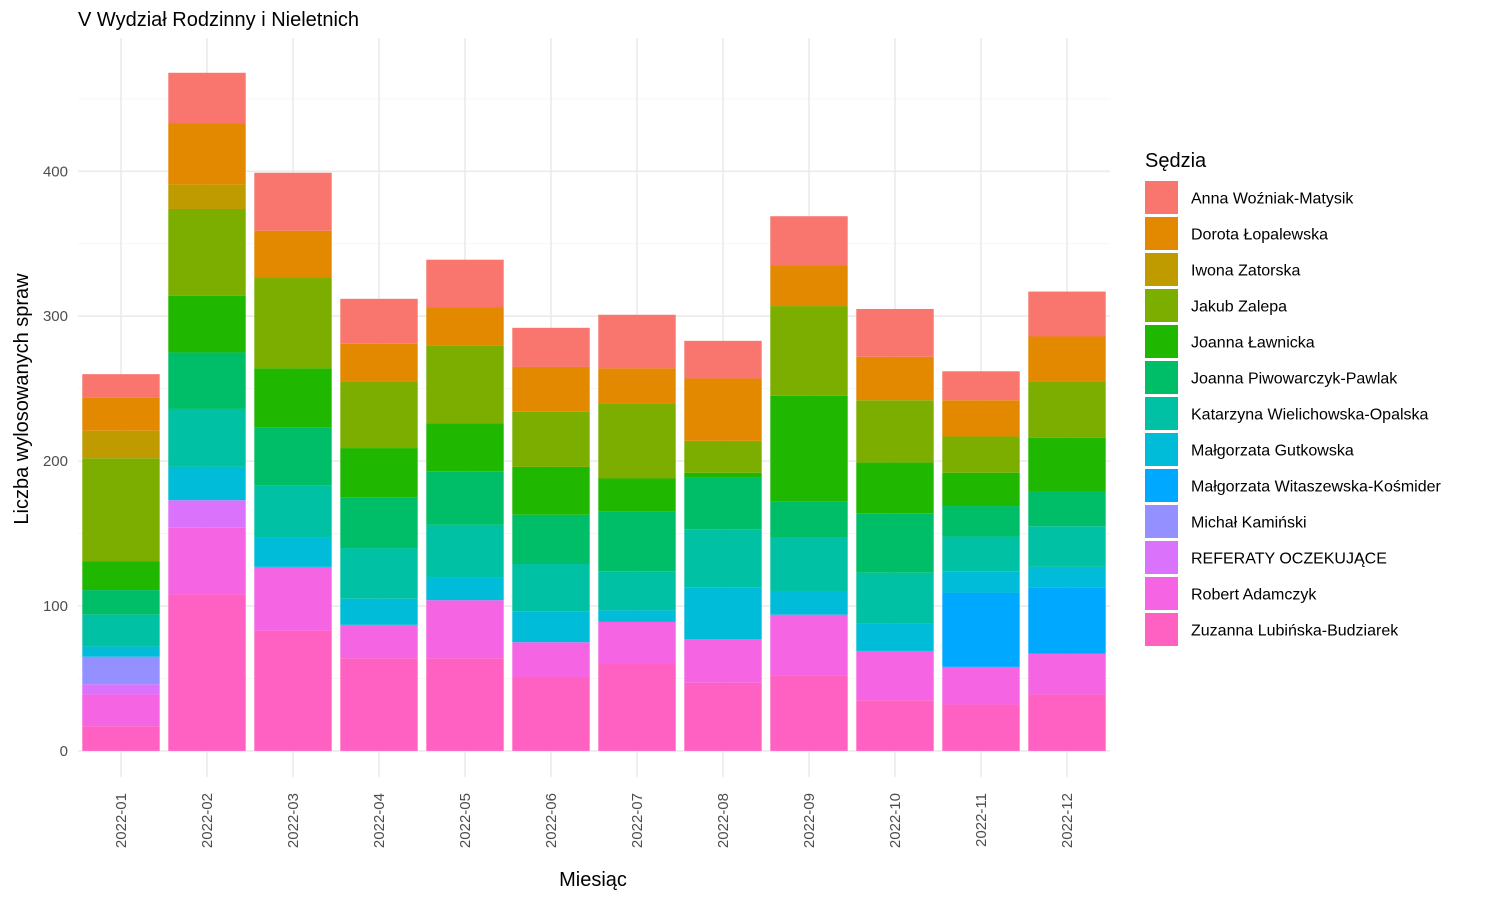  What do you see at coordinates (22, 399) in the screenshot?
I see `y-axis-title: Liczba wylosowanych spraw` at bounding box center [22, 399].